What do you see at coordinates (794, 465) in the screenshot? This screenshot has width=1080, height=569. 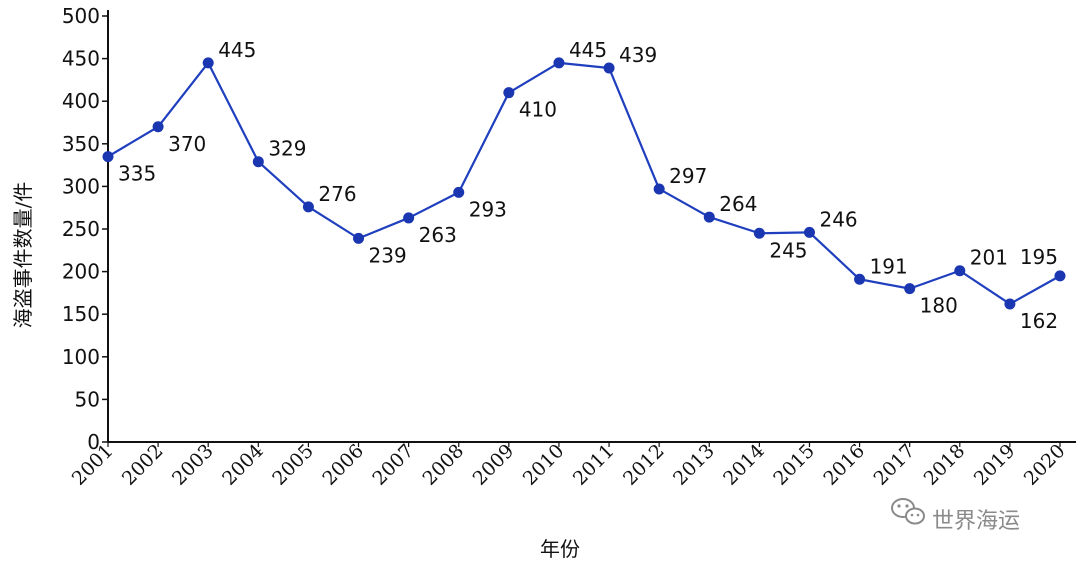 I see `x-tick-label: 2015` at bounding box center [794, 465].